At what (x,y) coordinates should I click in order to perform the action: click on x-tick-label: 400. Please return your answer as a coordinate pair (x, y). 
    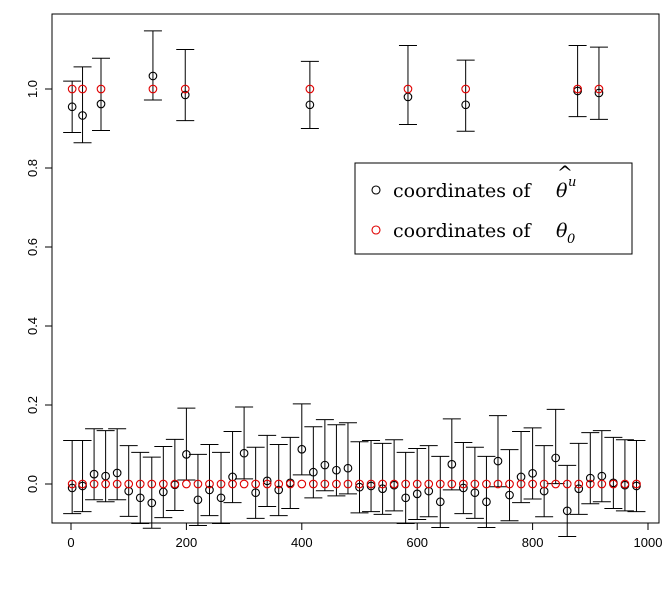
    Looking at the image, I should click on (302, 542).